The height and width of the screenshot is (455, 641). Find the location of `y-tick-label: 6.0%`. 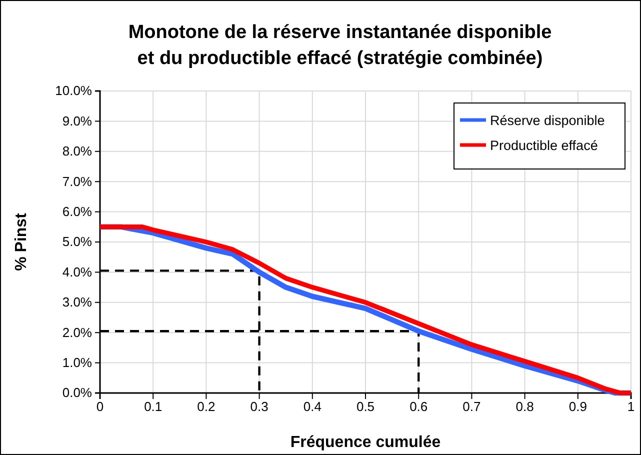

y-tick-label: 6.0% is located at coordinates (77, 211).